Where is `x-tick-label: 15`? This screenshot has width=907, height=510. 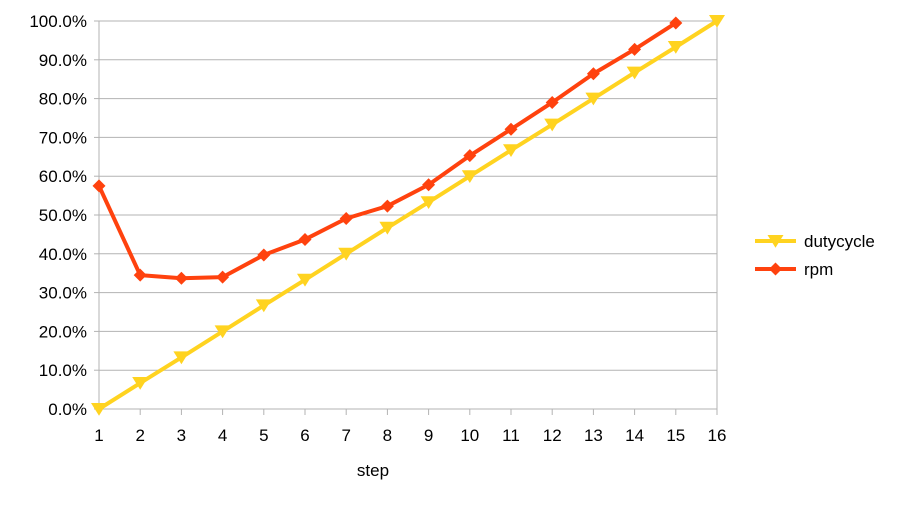
x-tick-label: 15 is located at coordinates (675, 435).